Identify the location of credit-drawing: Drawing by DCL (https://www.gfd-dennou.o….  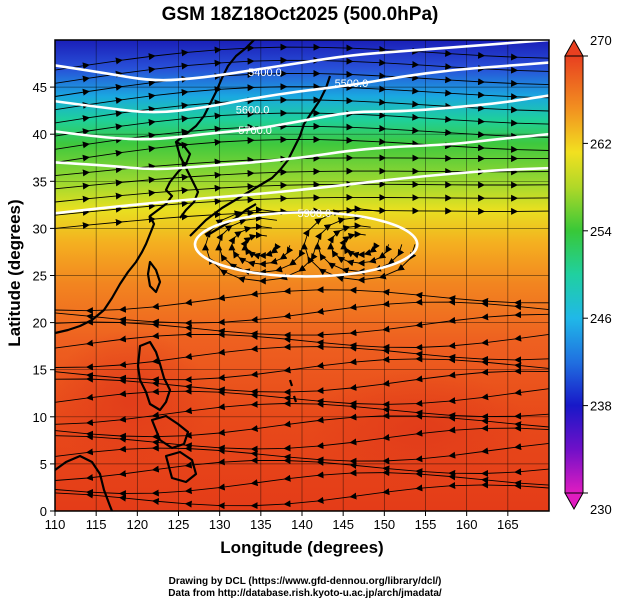
(305, 581).